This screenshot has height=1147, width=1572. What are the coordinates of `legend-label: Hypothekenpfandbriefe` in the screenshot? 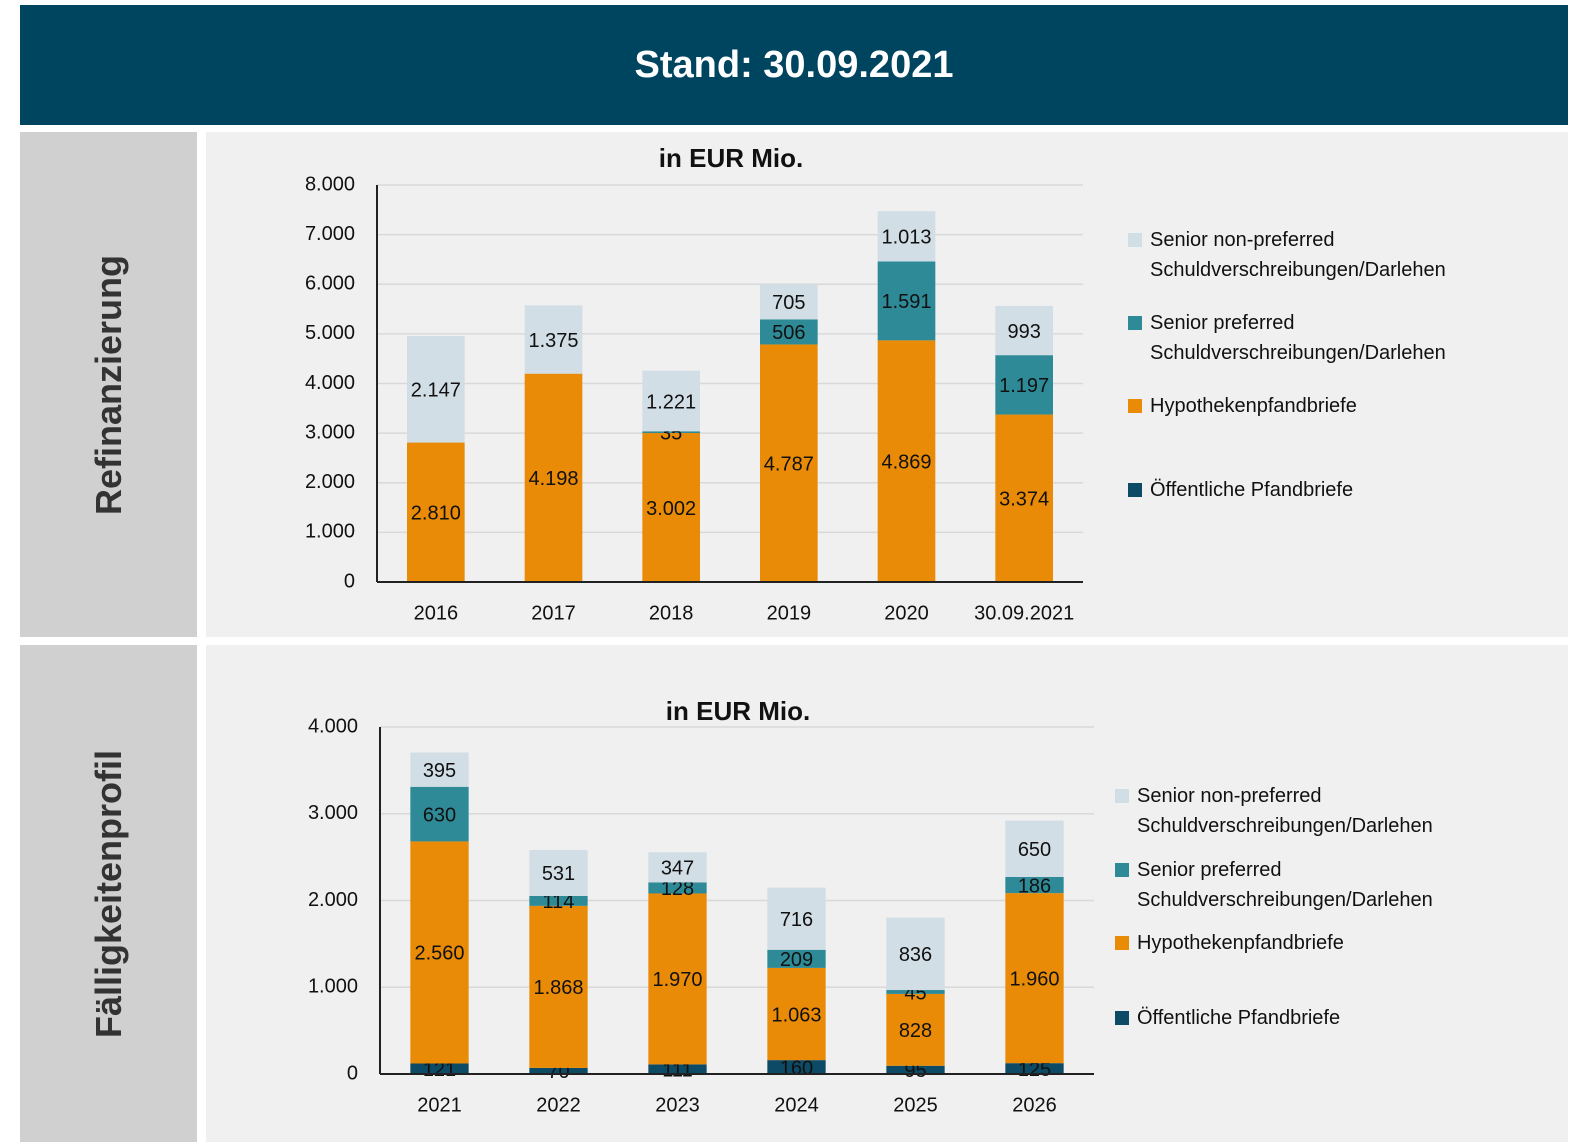 It's located at (1240, 943).